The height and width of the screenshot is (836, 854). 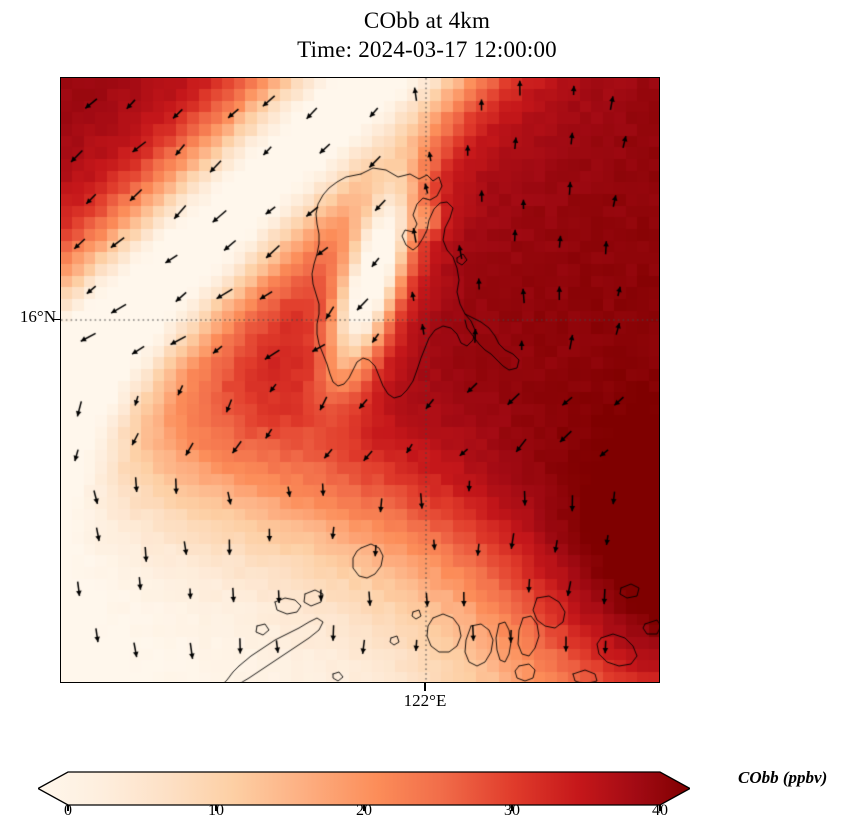 I want to click on colorbar-unit-label: CObb (ppbv), so click(x=783, y=777).